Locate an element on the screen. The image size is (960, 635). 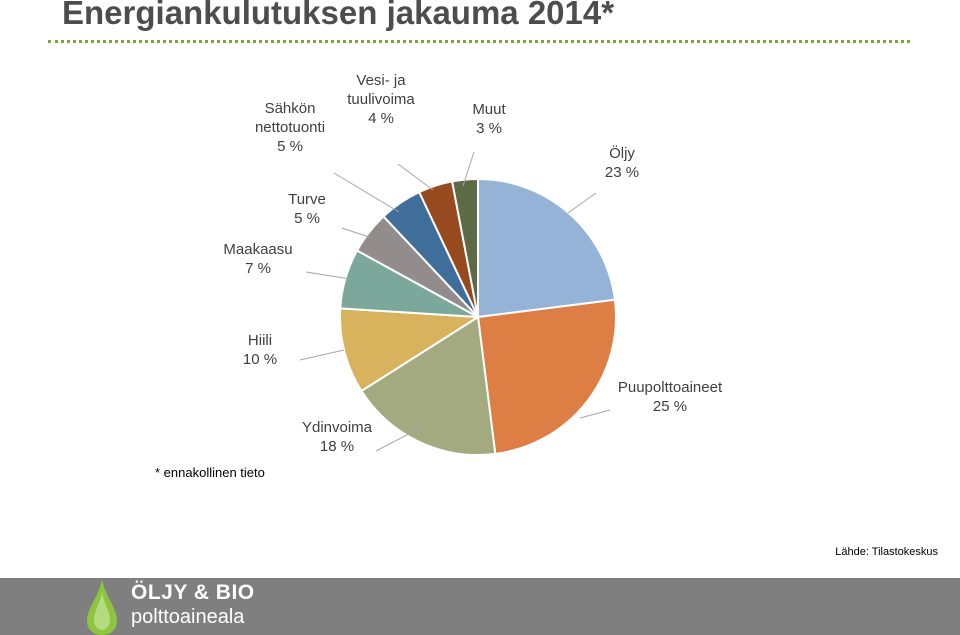
slice-label-5: Turve 5 % is located at coordinates (307, 209).